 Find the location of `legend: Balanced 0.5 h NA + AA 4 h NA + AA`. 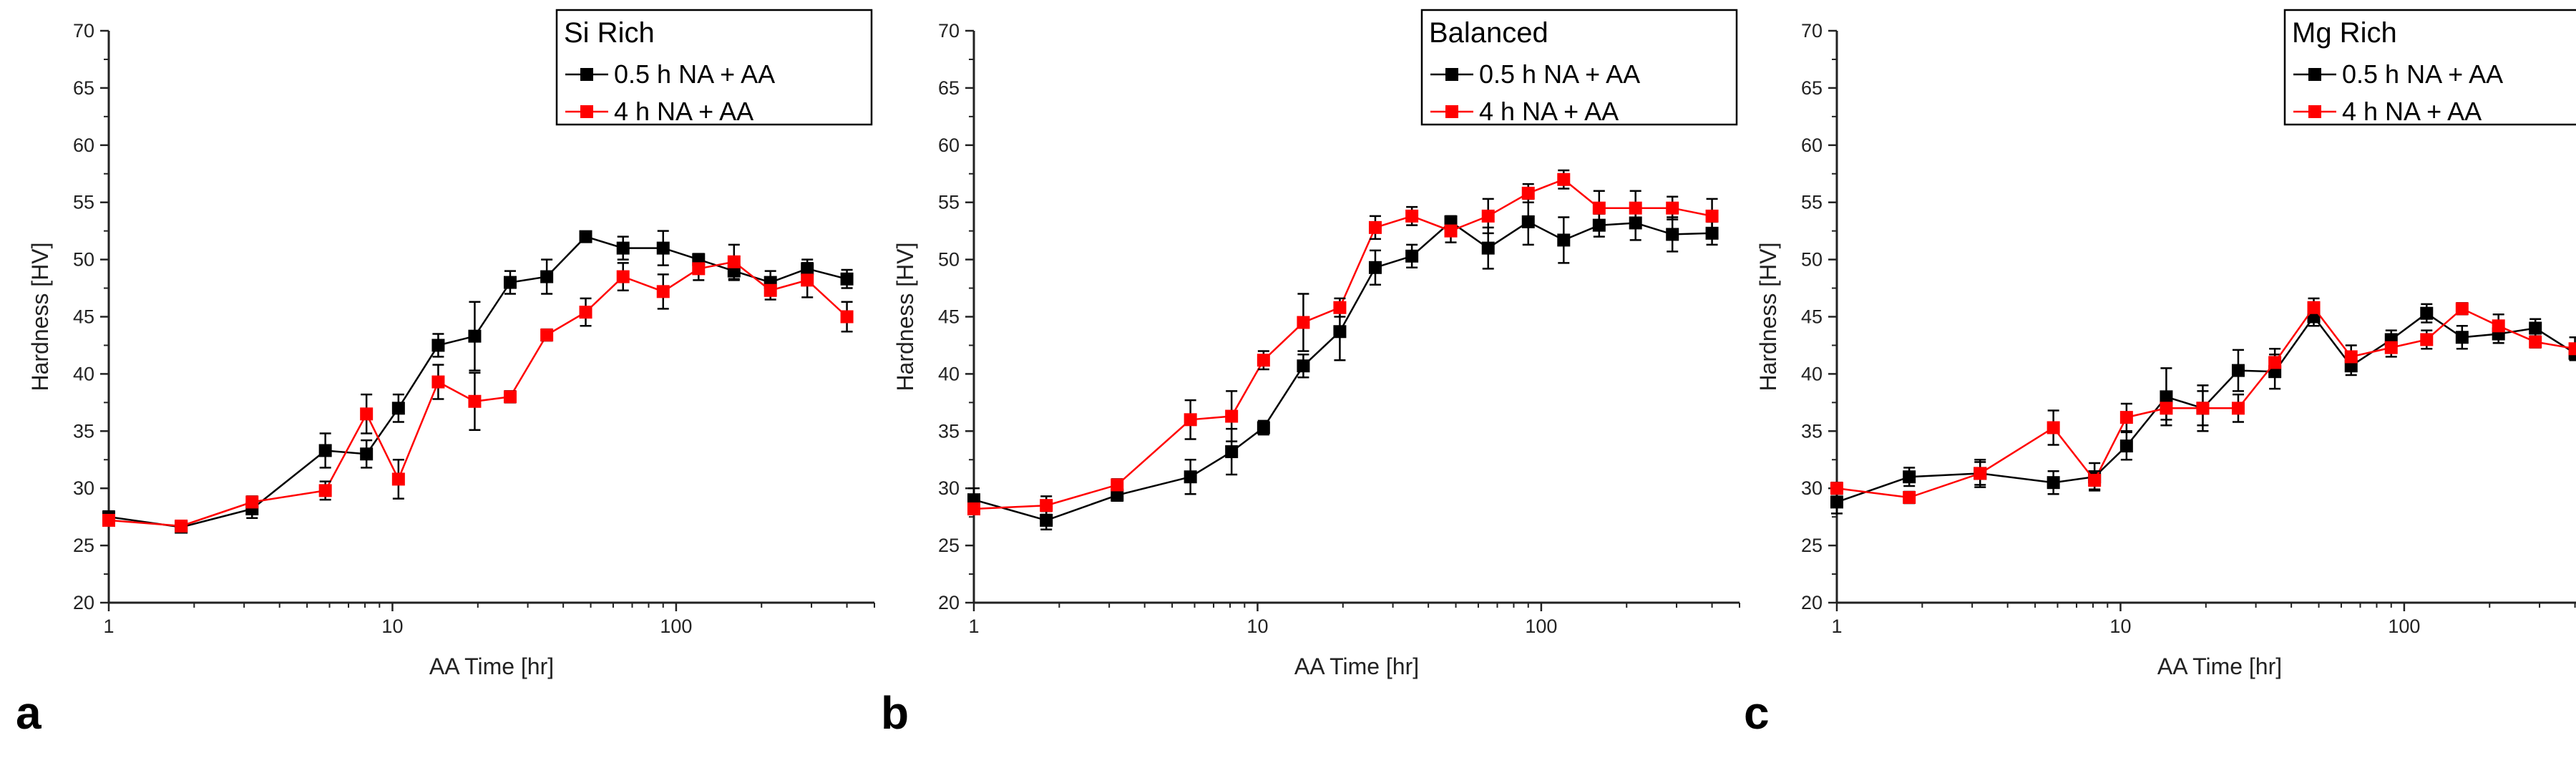

legend: Balanced 0.5 h NA + AA 4 h NA + AA is located at coordinates (1579, 67).